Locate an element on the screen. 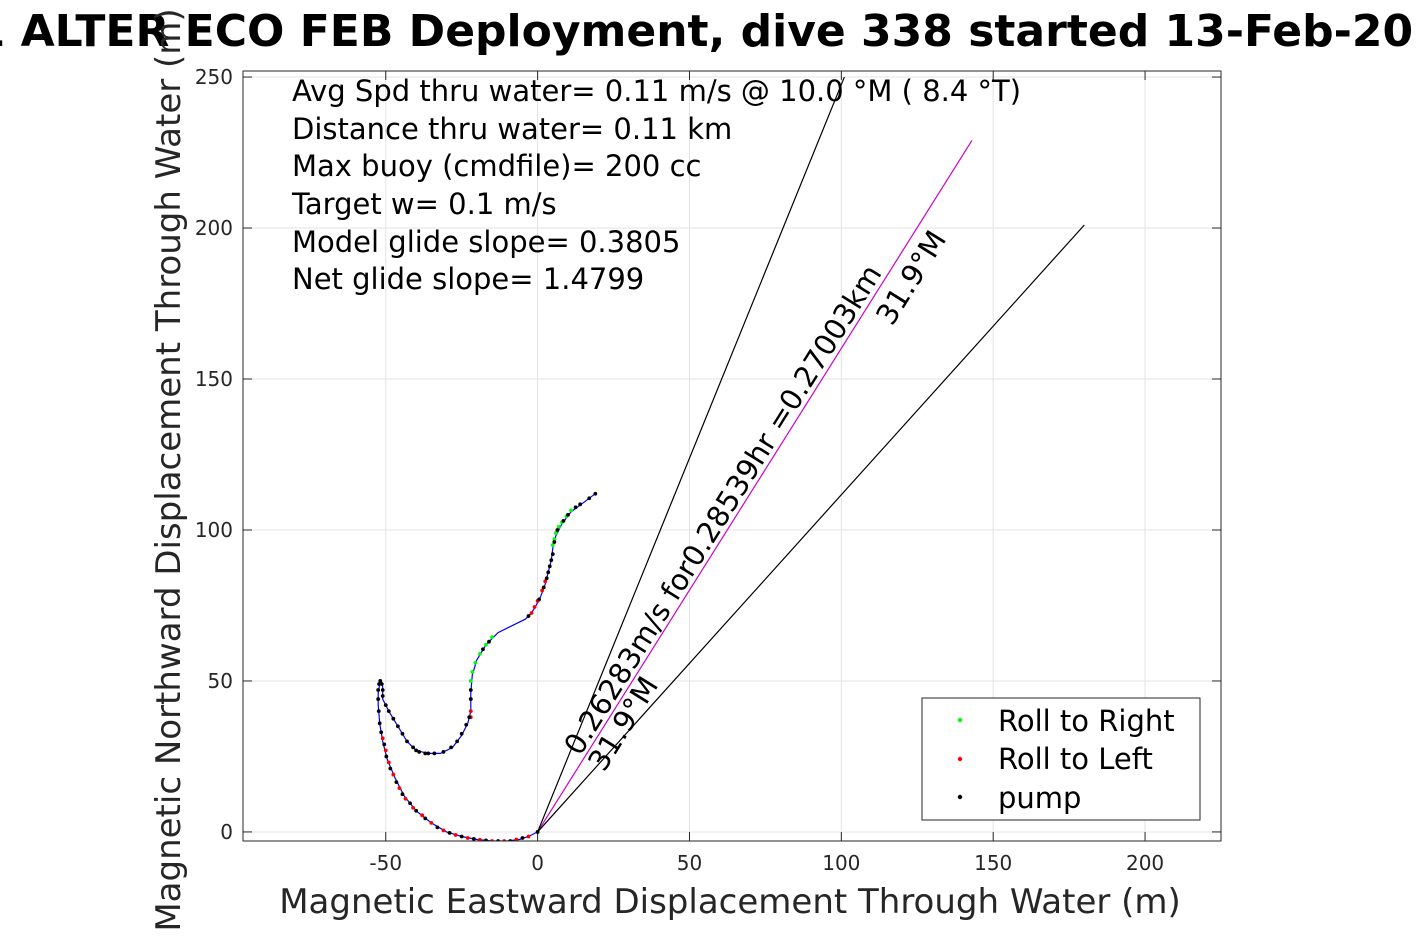 Image resolution: width=1417 pixels, height=945 pixels. legend-label-roll-right: Roll to Right is located at coordinates (1086, 721).